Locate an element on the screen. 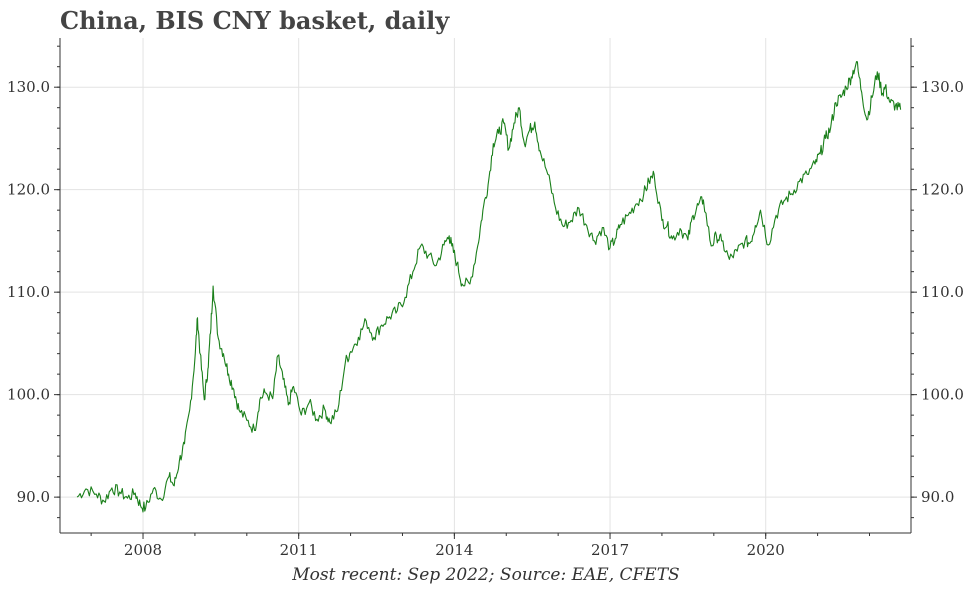  chart-title: China, BIS CNY basket, daily is located at coordinates (255, 20).